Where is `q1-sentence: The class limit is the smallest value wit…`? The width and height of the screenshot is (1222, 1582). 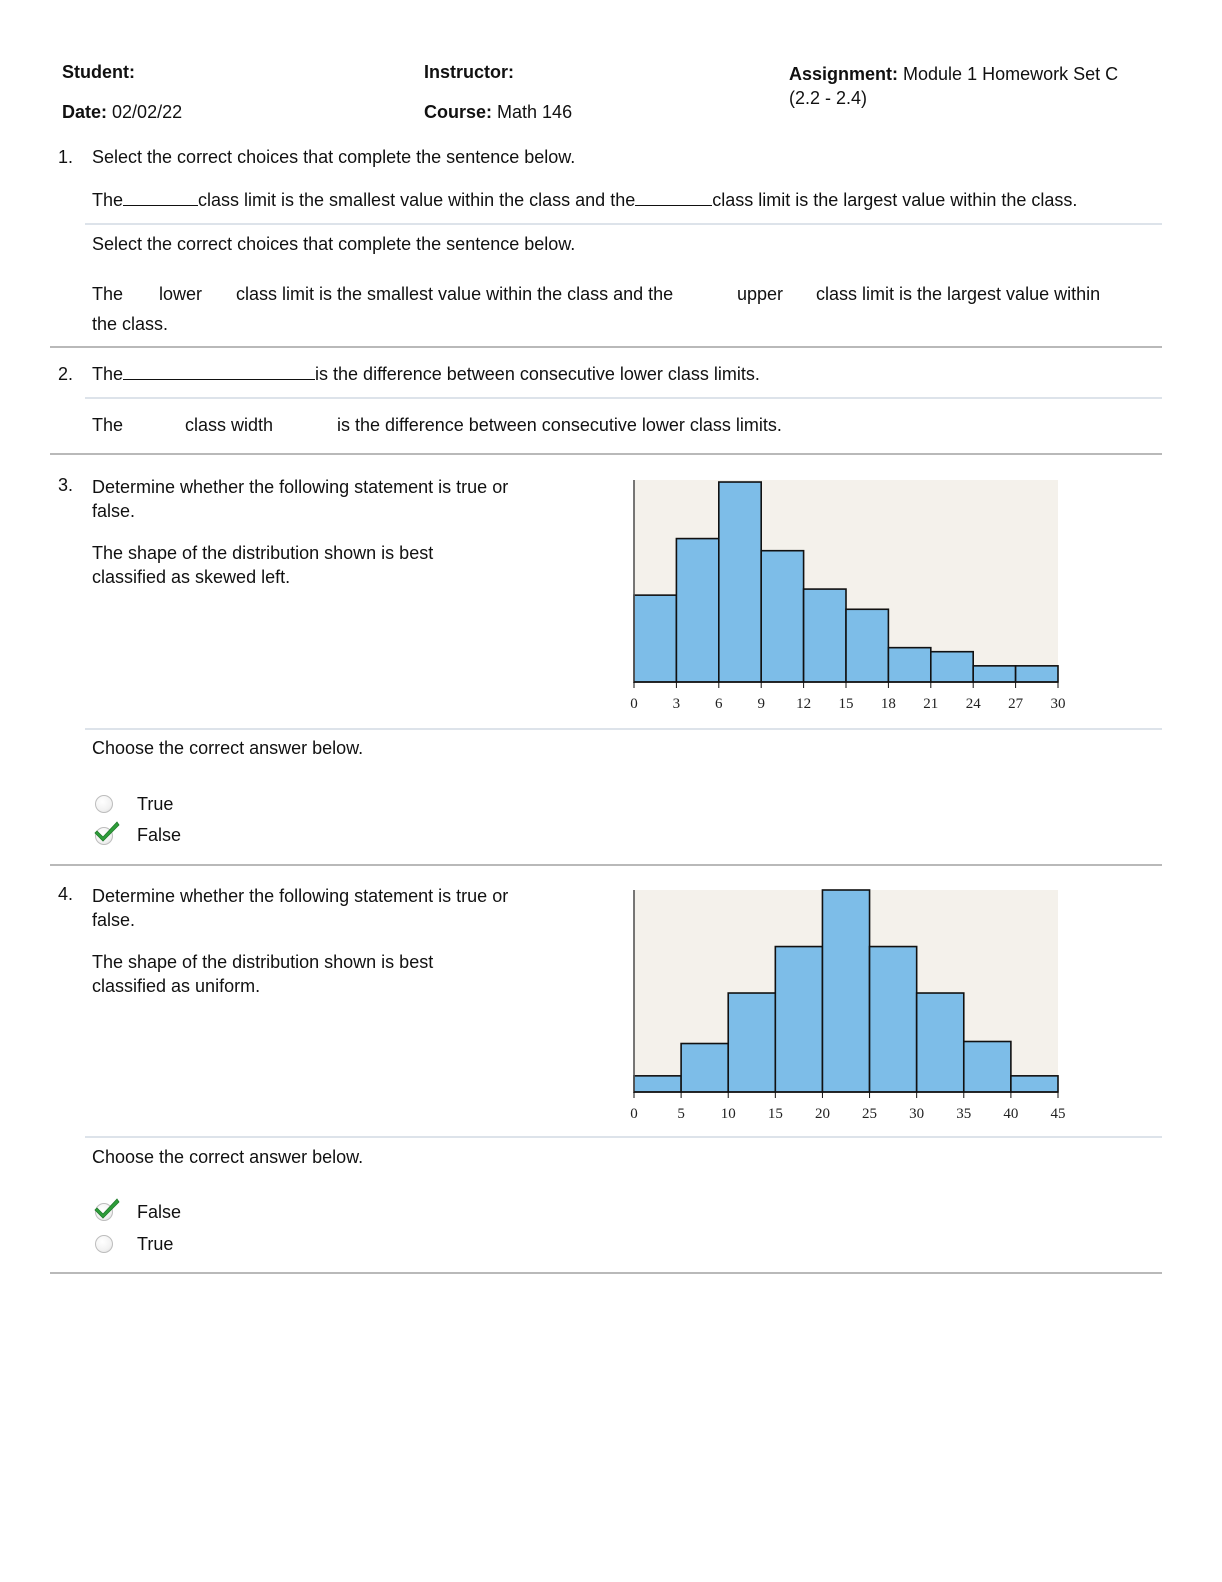 q1-sentence: The class limit is the smallest value wit… is located at coordinates (584, 200).